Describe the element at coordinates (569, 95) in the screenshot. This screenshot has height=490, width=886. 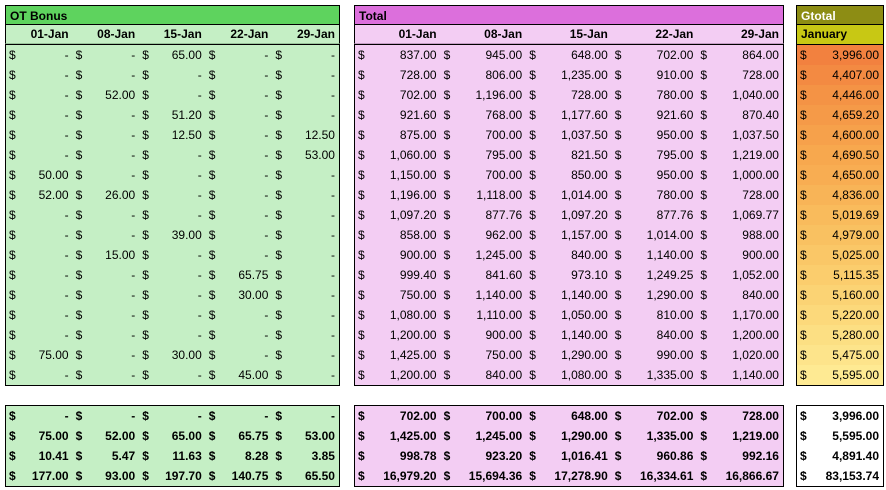
I see `table-cell: $728.00` at that location.